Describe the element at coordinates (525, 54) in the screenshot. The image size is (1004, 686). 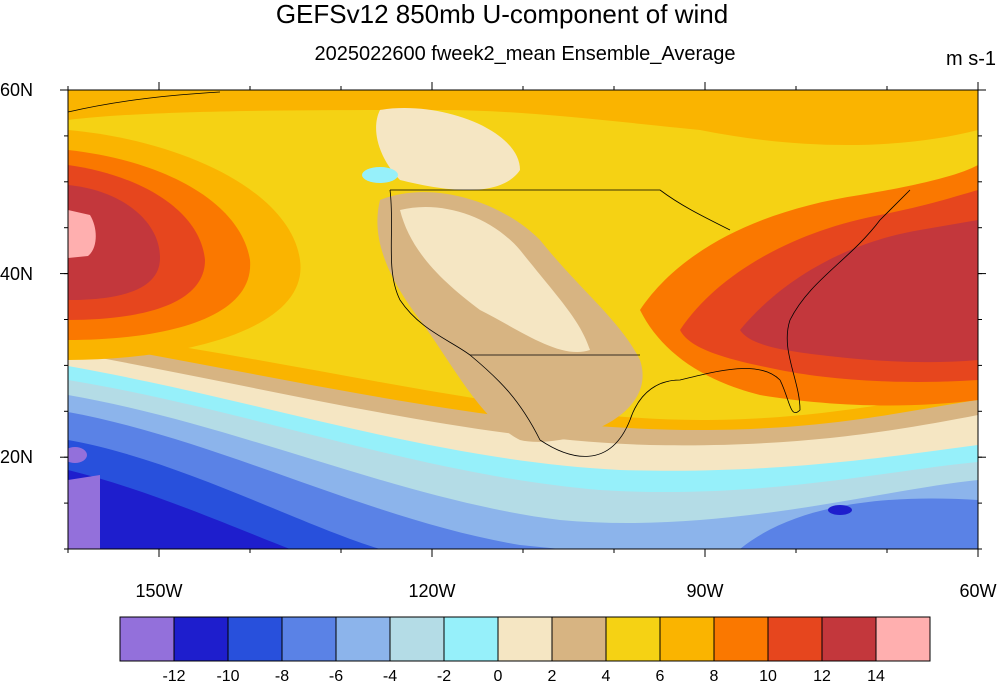
I see `chart-subtitle: 2025022600 fweek2_mean Ensemble_Average` at that location.